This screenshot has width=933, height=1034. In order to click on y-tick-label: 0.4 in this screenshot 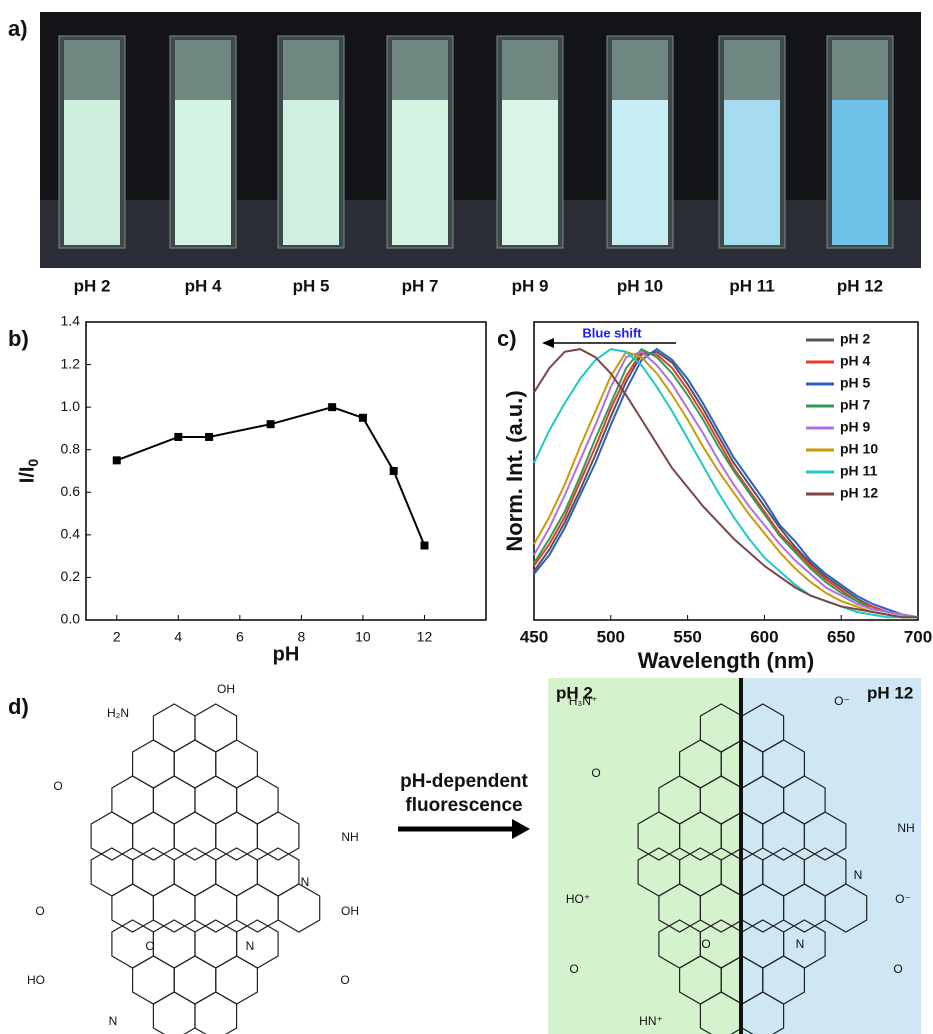, I will do `click(71, 534)`.